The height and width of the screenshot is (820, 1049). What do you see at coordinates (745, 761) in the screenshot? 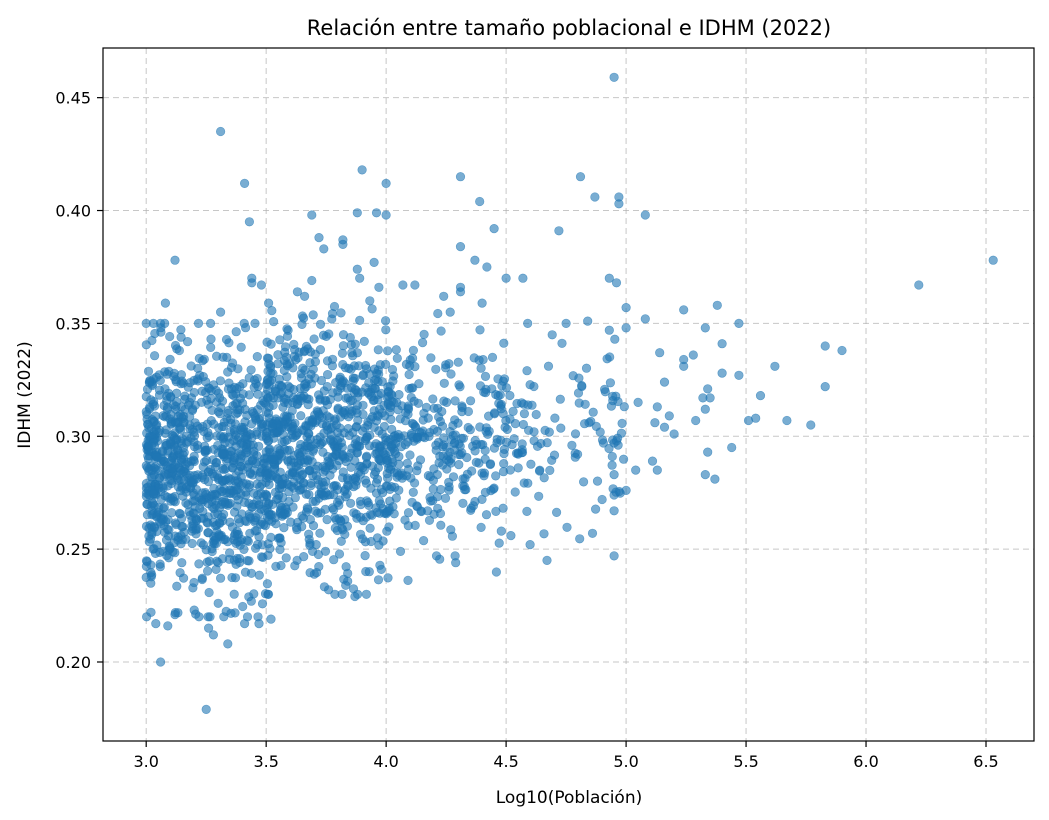
I see `x-tick-label: 5.5` at bounding box center [745, 761].